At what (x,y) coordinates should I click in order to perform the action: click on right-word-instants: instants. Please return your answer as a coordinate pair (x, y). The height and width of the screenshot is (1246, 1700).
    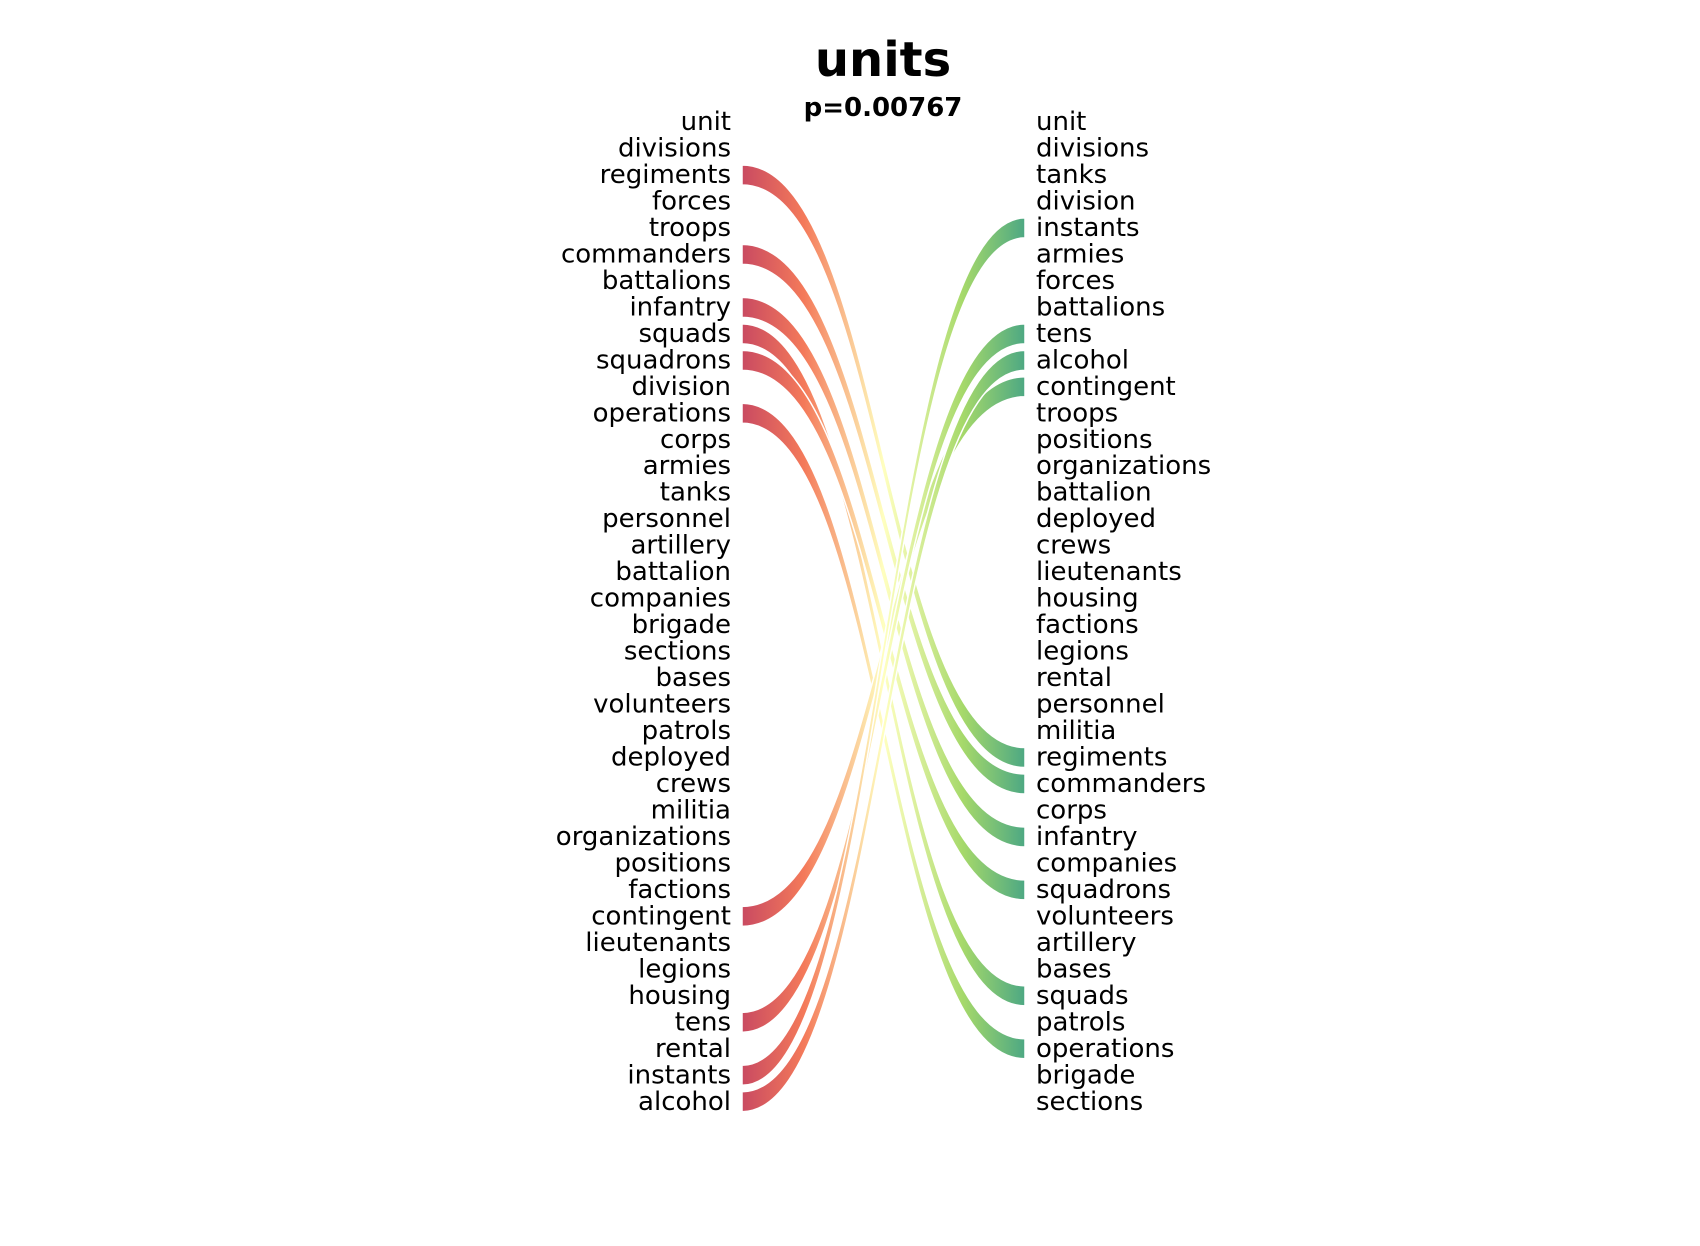
    Looking at the image, I should click on (1088, 228).